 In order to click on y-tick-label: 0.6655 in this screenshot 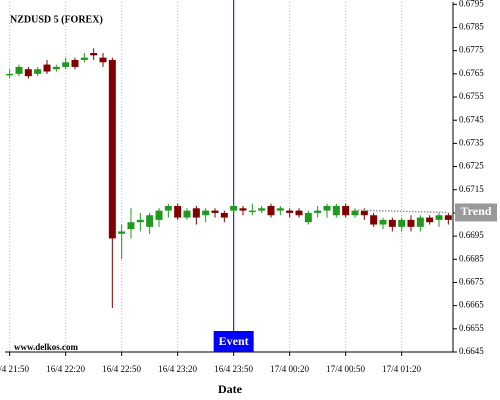, I will do `click(471, 328)`.